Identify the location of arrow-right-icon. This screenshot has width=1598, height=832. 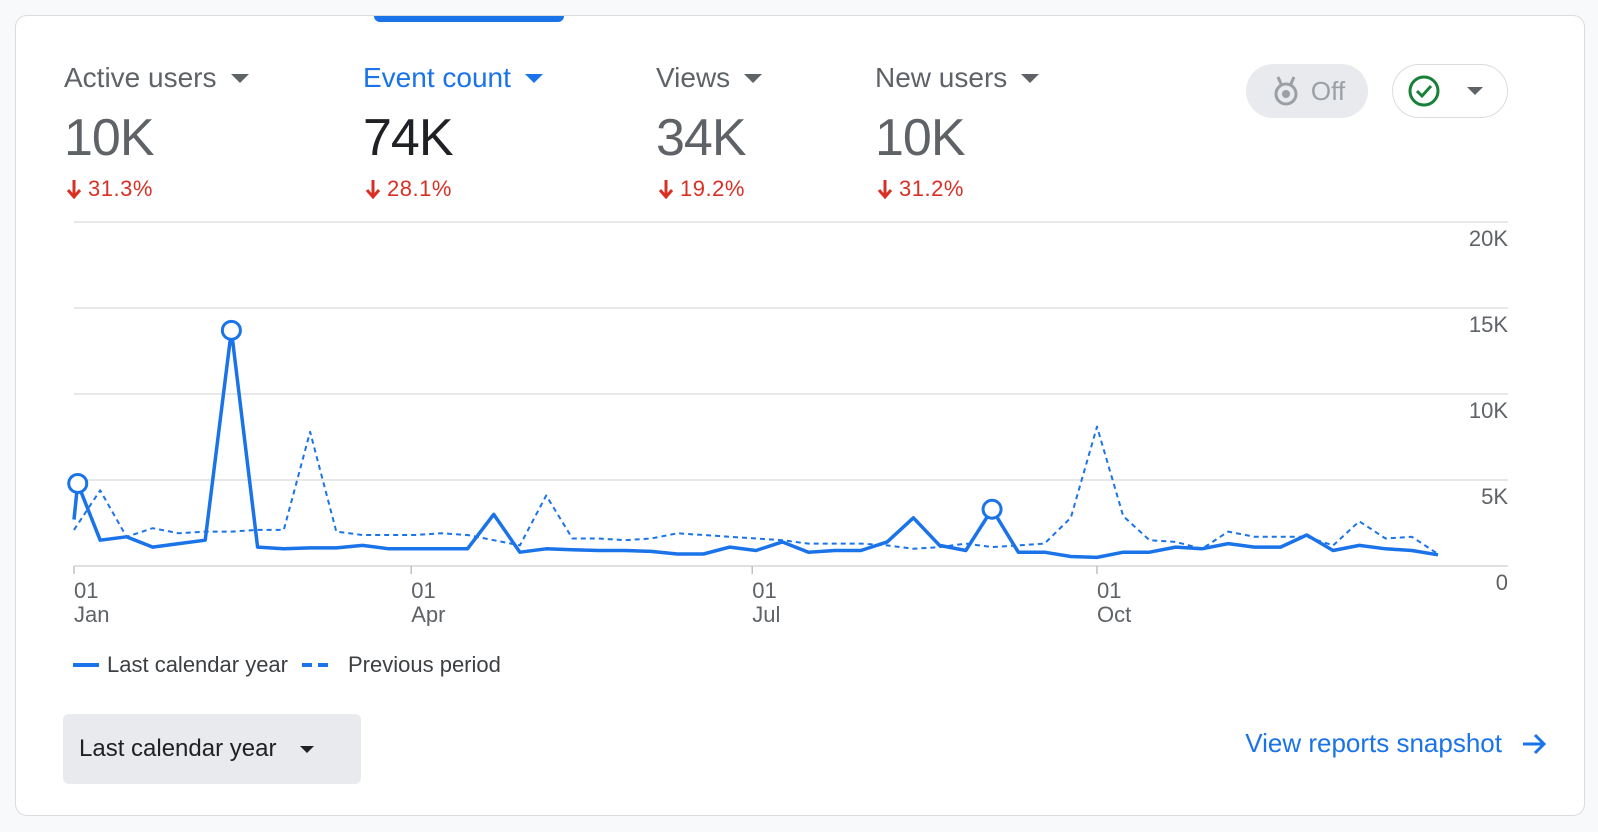
(1535, 743).